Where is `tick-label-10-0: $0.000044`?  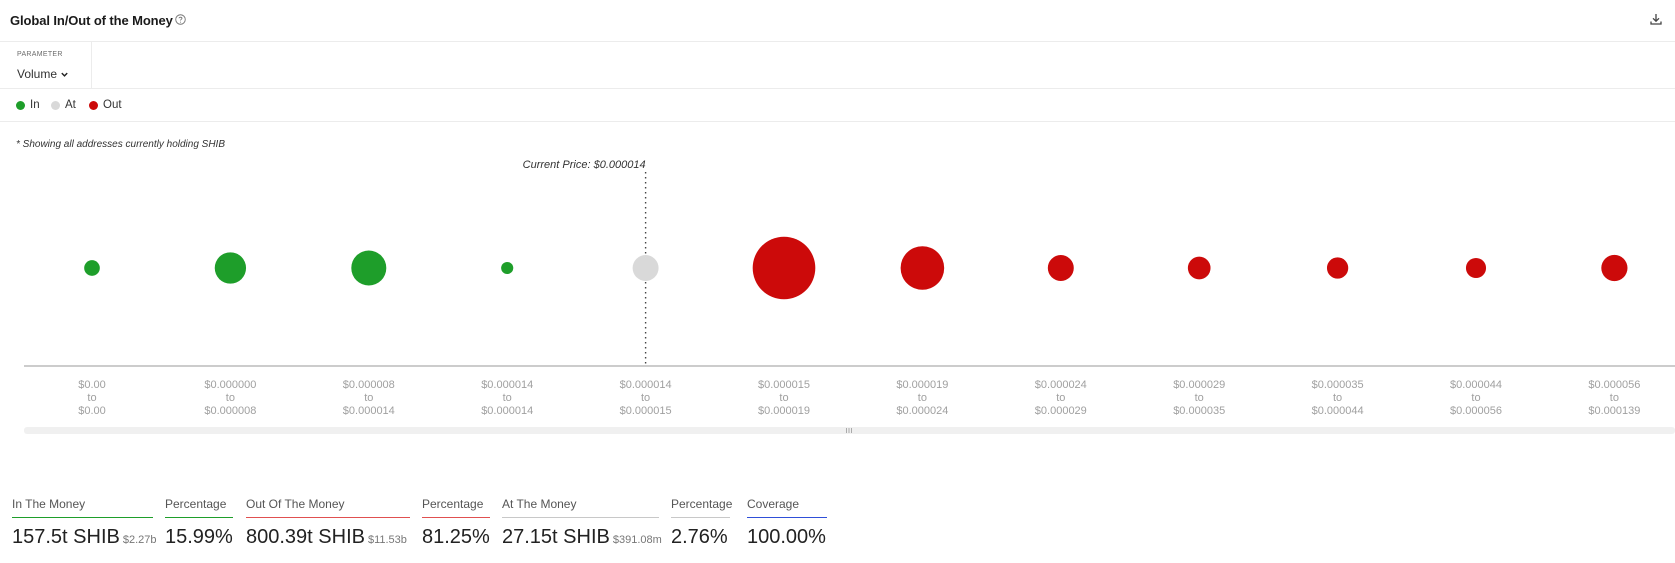
tick-label-10-0: $0.000044 is located at coordinates (1476, 385).